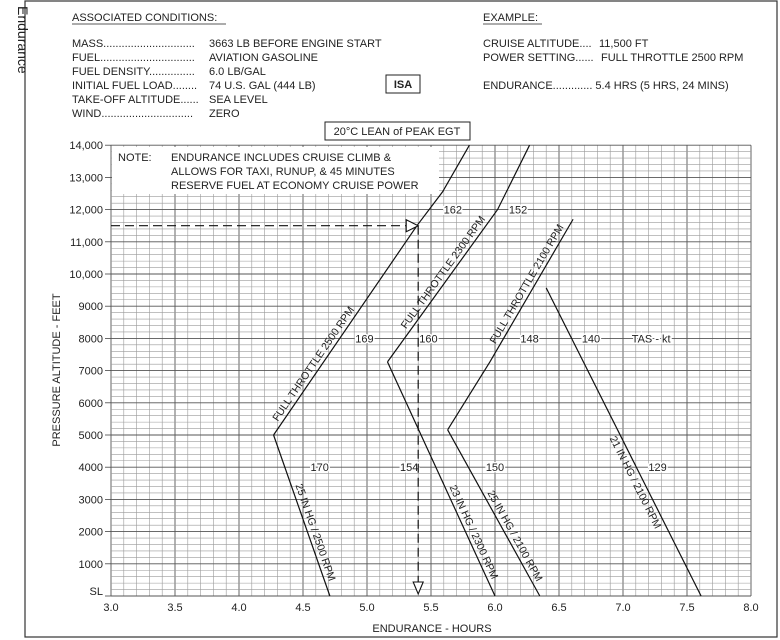 Image resolution: width=780 pixels, height=640 pixels. What do you see at coordinates (591, 339) in the screenshot?
I see `tas-label: 140` at bounding box center [591, 339].